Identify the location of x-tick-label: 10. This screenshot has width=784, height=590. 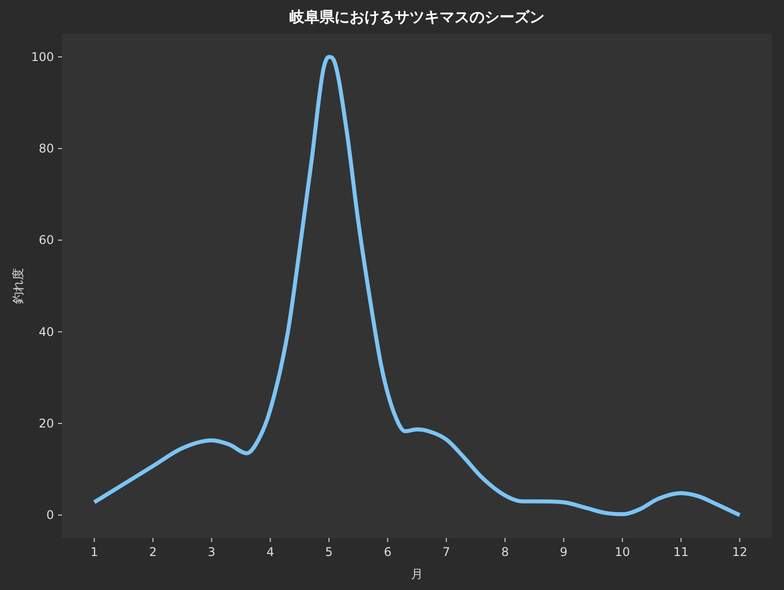
(622, 552).